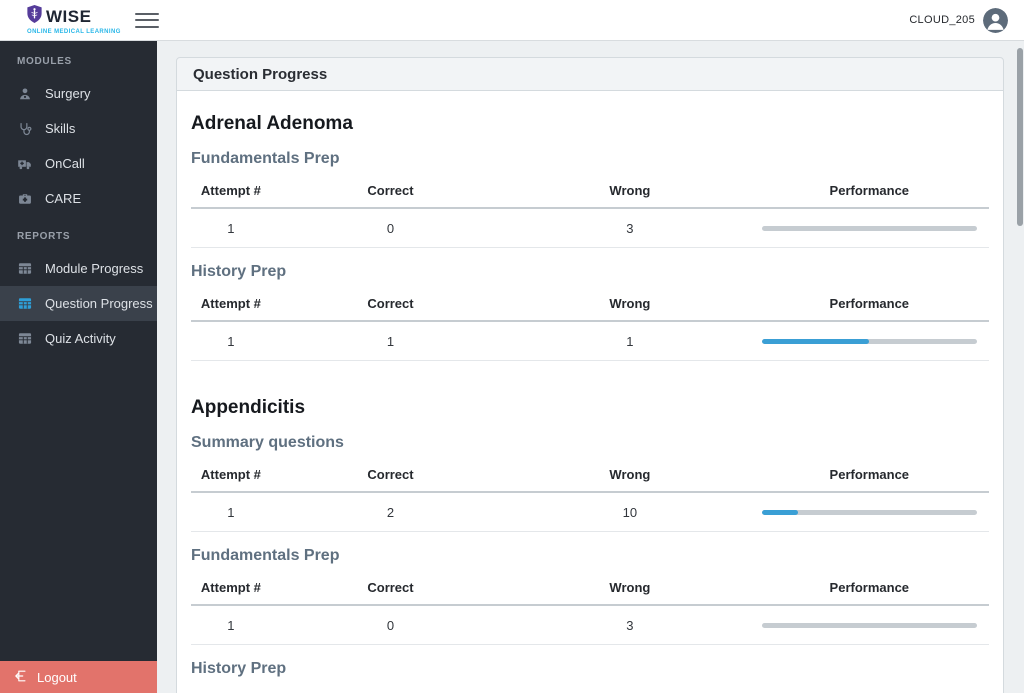  What do you see at coordinates (78, 367) in the screenshot?
I see `sidebar: MODULES Surgery Skills` at bounding box center [78, 367].